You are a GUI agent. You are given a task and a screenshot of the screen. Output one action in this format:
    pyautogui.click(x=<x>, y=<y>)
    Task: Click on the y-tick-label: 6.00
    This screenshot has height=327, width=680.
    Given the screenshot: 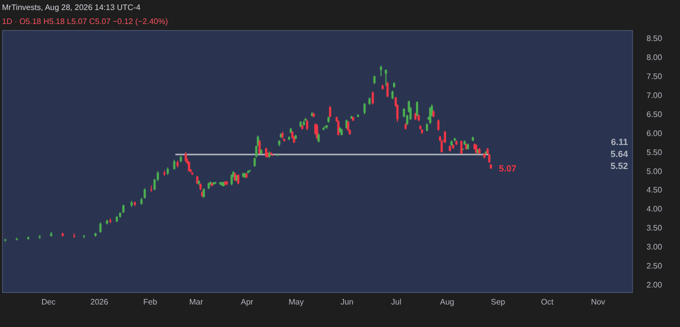 What is the action you would take?
    pyautogui.click(x=654, y=133)
    